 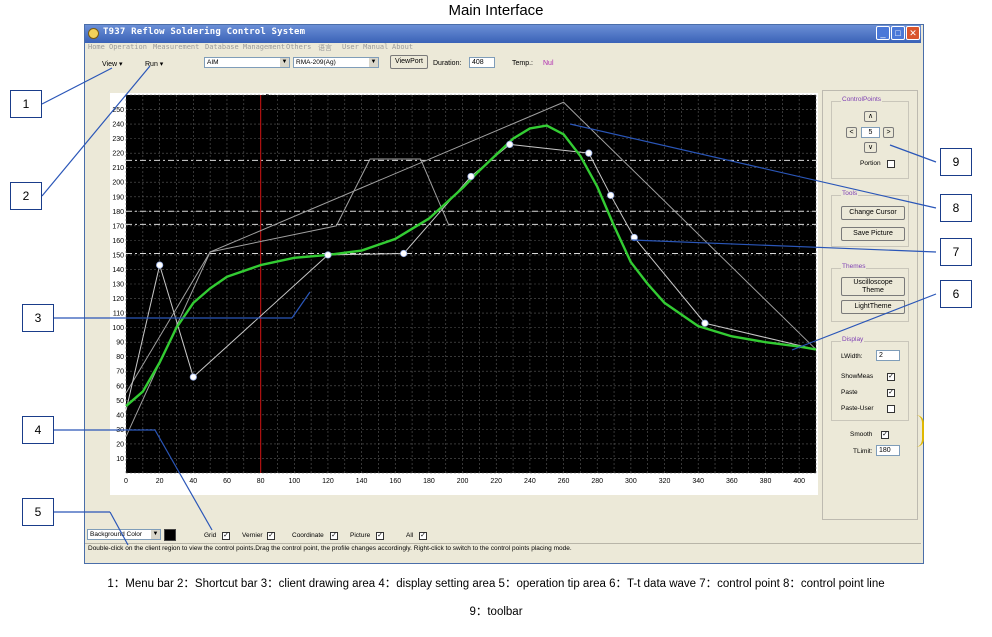 I want to click on page-title: Main Interface, so click(x=496, y=10).